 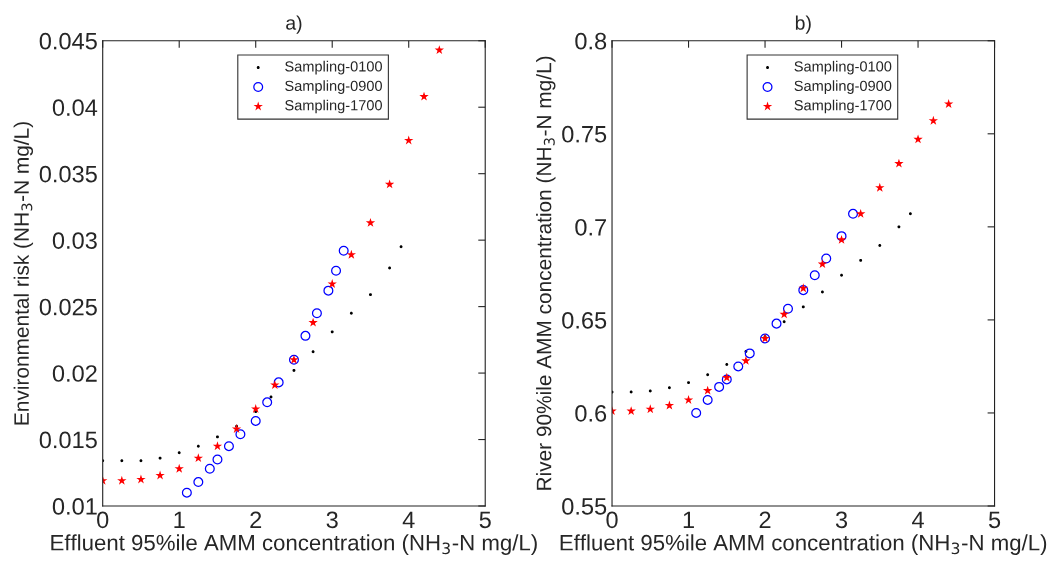 What do you see at coordinates (68, 174) in the screenshot?
I see `y-tick-label: 0.035` at bounding box center [68, 174].